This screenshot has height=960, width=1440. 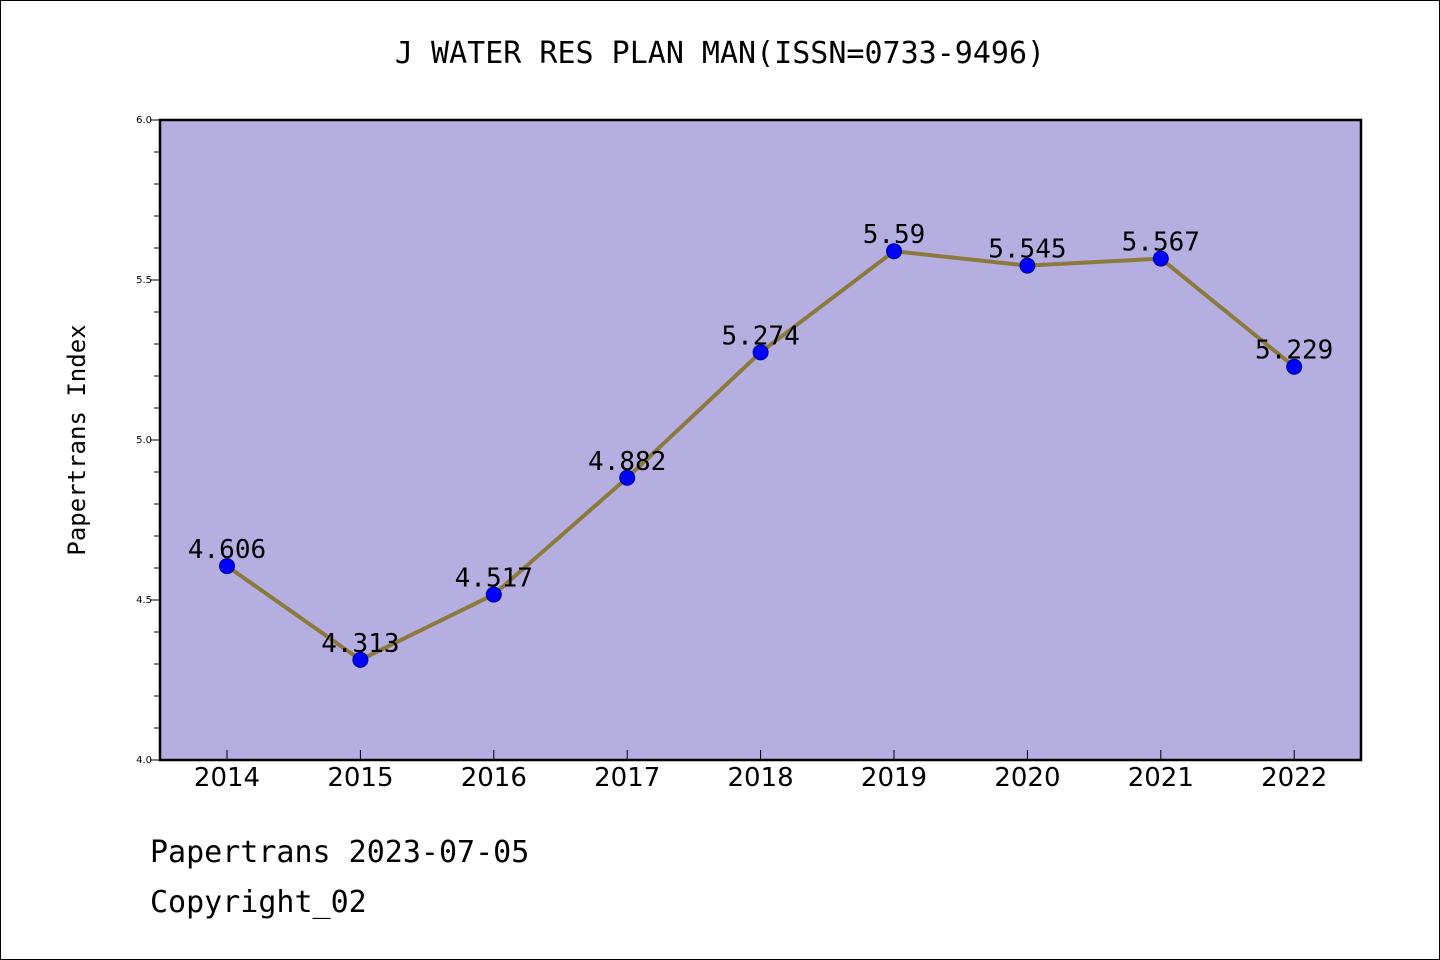 What do you see at coordinates (1294, 351) in the screenshot?
I see `data-label: 5.229` at bounding box center [1294, 351].